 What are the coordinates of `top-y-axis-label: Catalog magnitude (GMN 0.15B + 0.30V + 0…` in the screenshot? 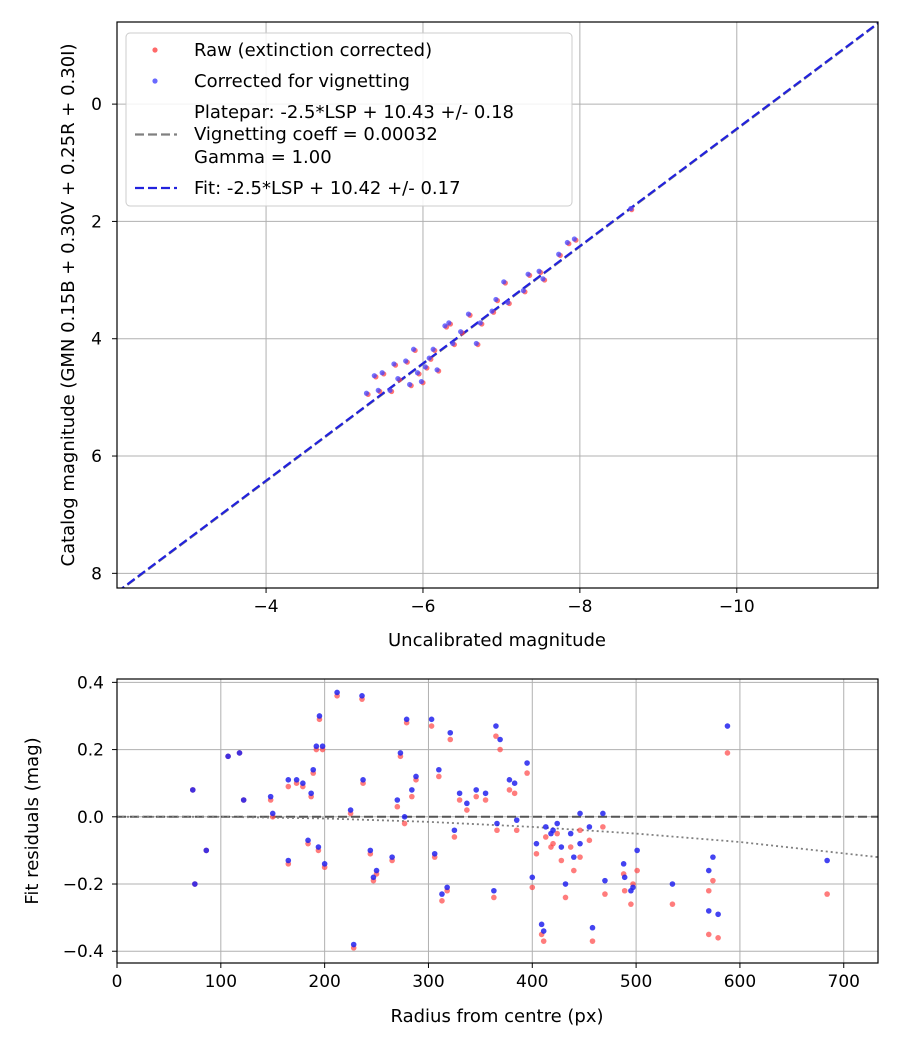 It's located at (68, 304).